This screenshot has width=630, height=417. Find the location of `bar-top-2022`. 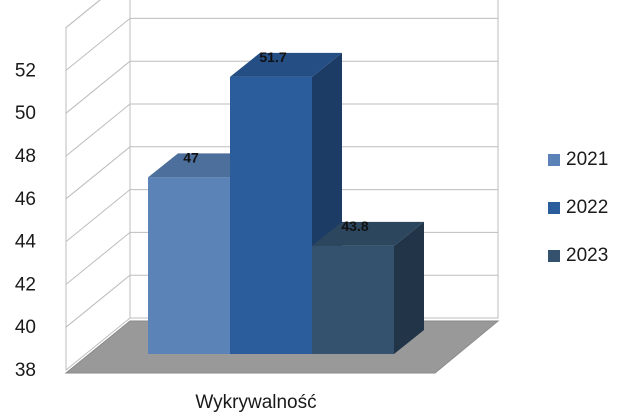

bar-top-2022 is located at coordinates (286, 64).